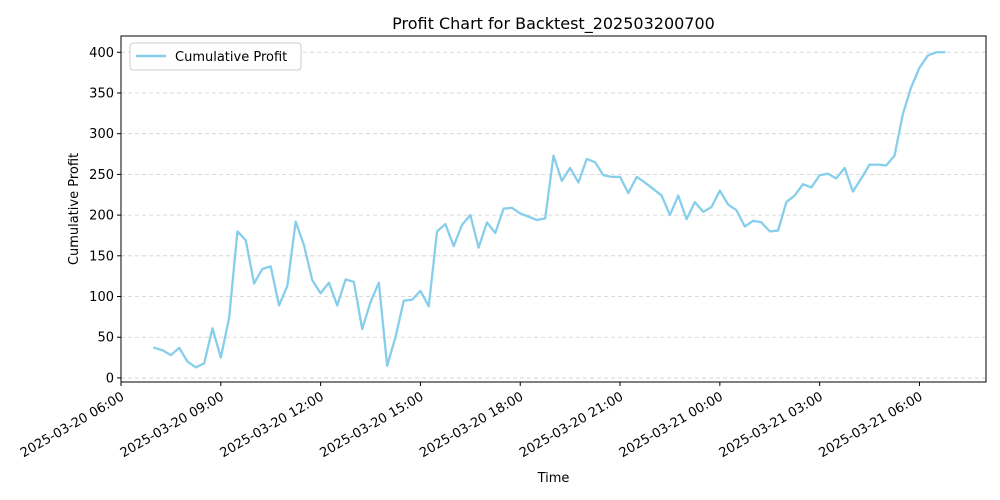  Describe the element at coordinates (101, 216) in the screenshot. I see `y-tick-label: 200` at that location.